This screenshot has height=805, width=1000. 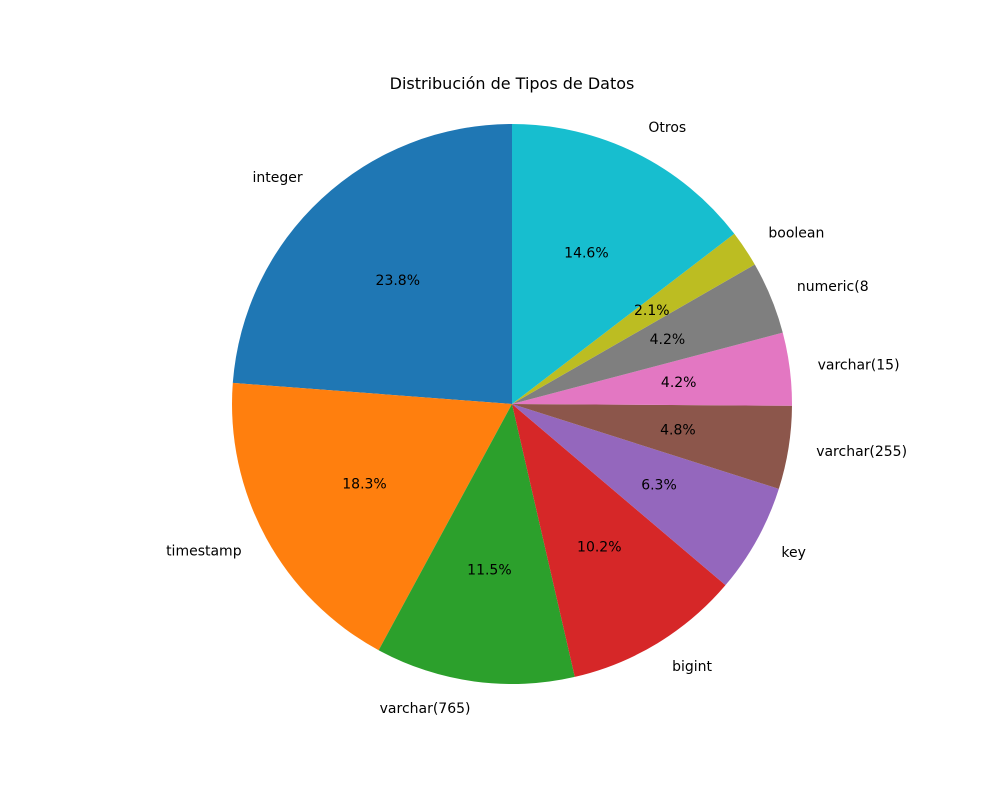 I want to click on slice-category-label: varchar(15), so click(x=859, y=365).